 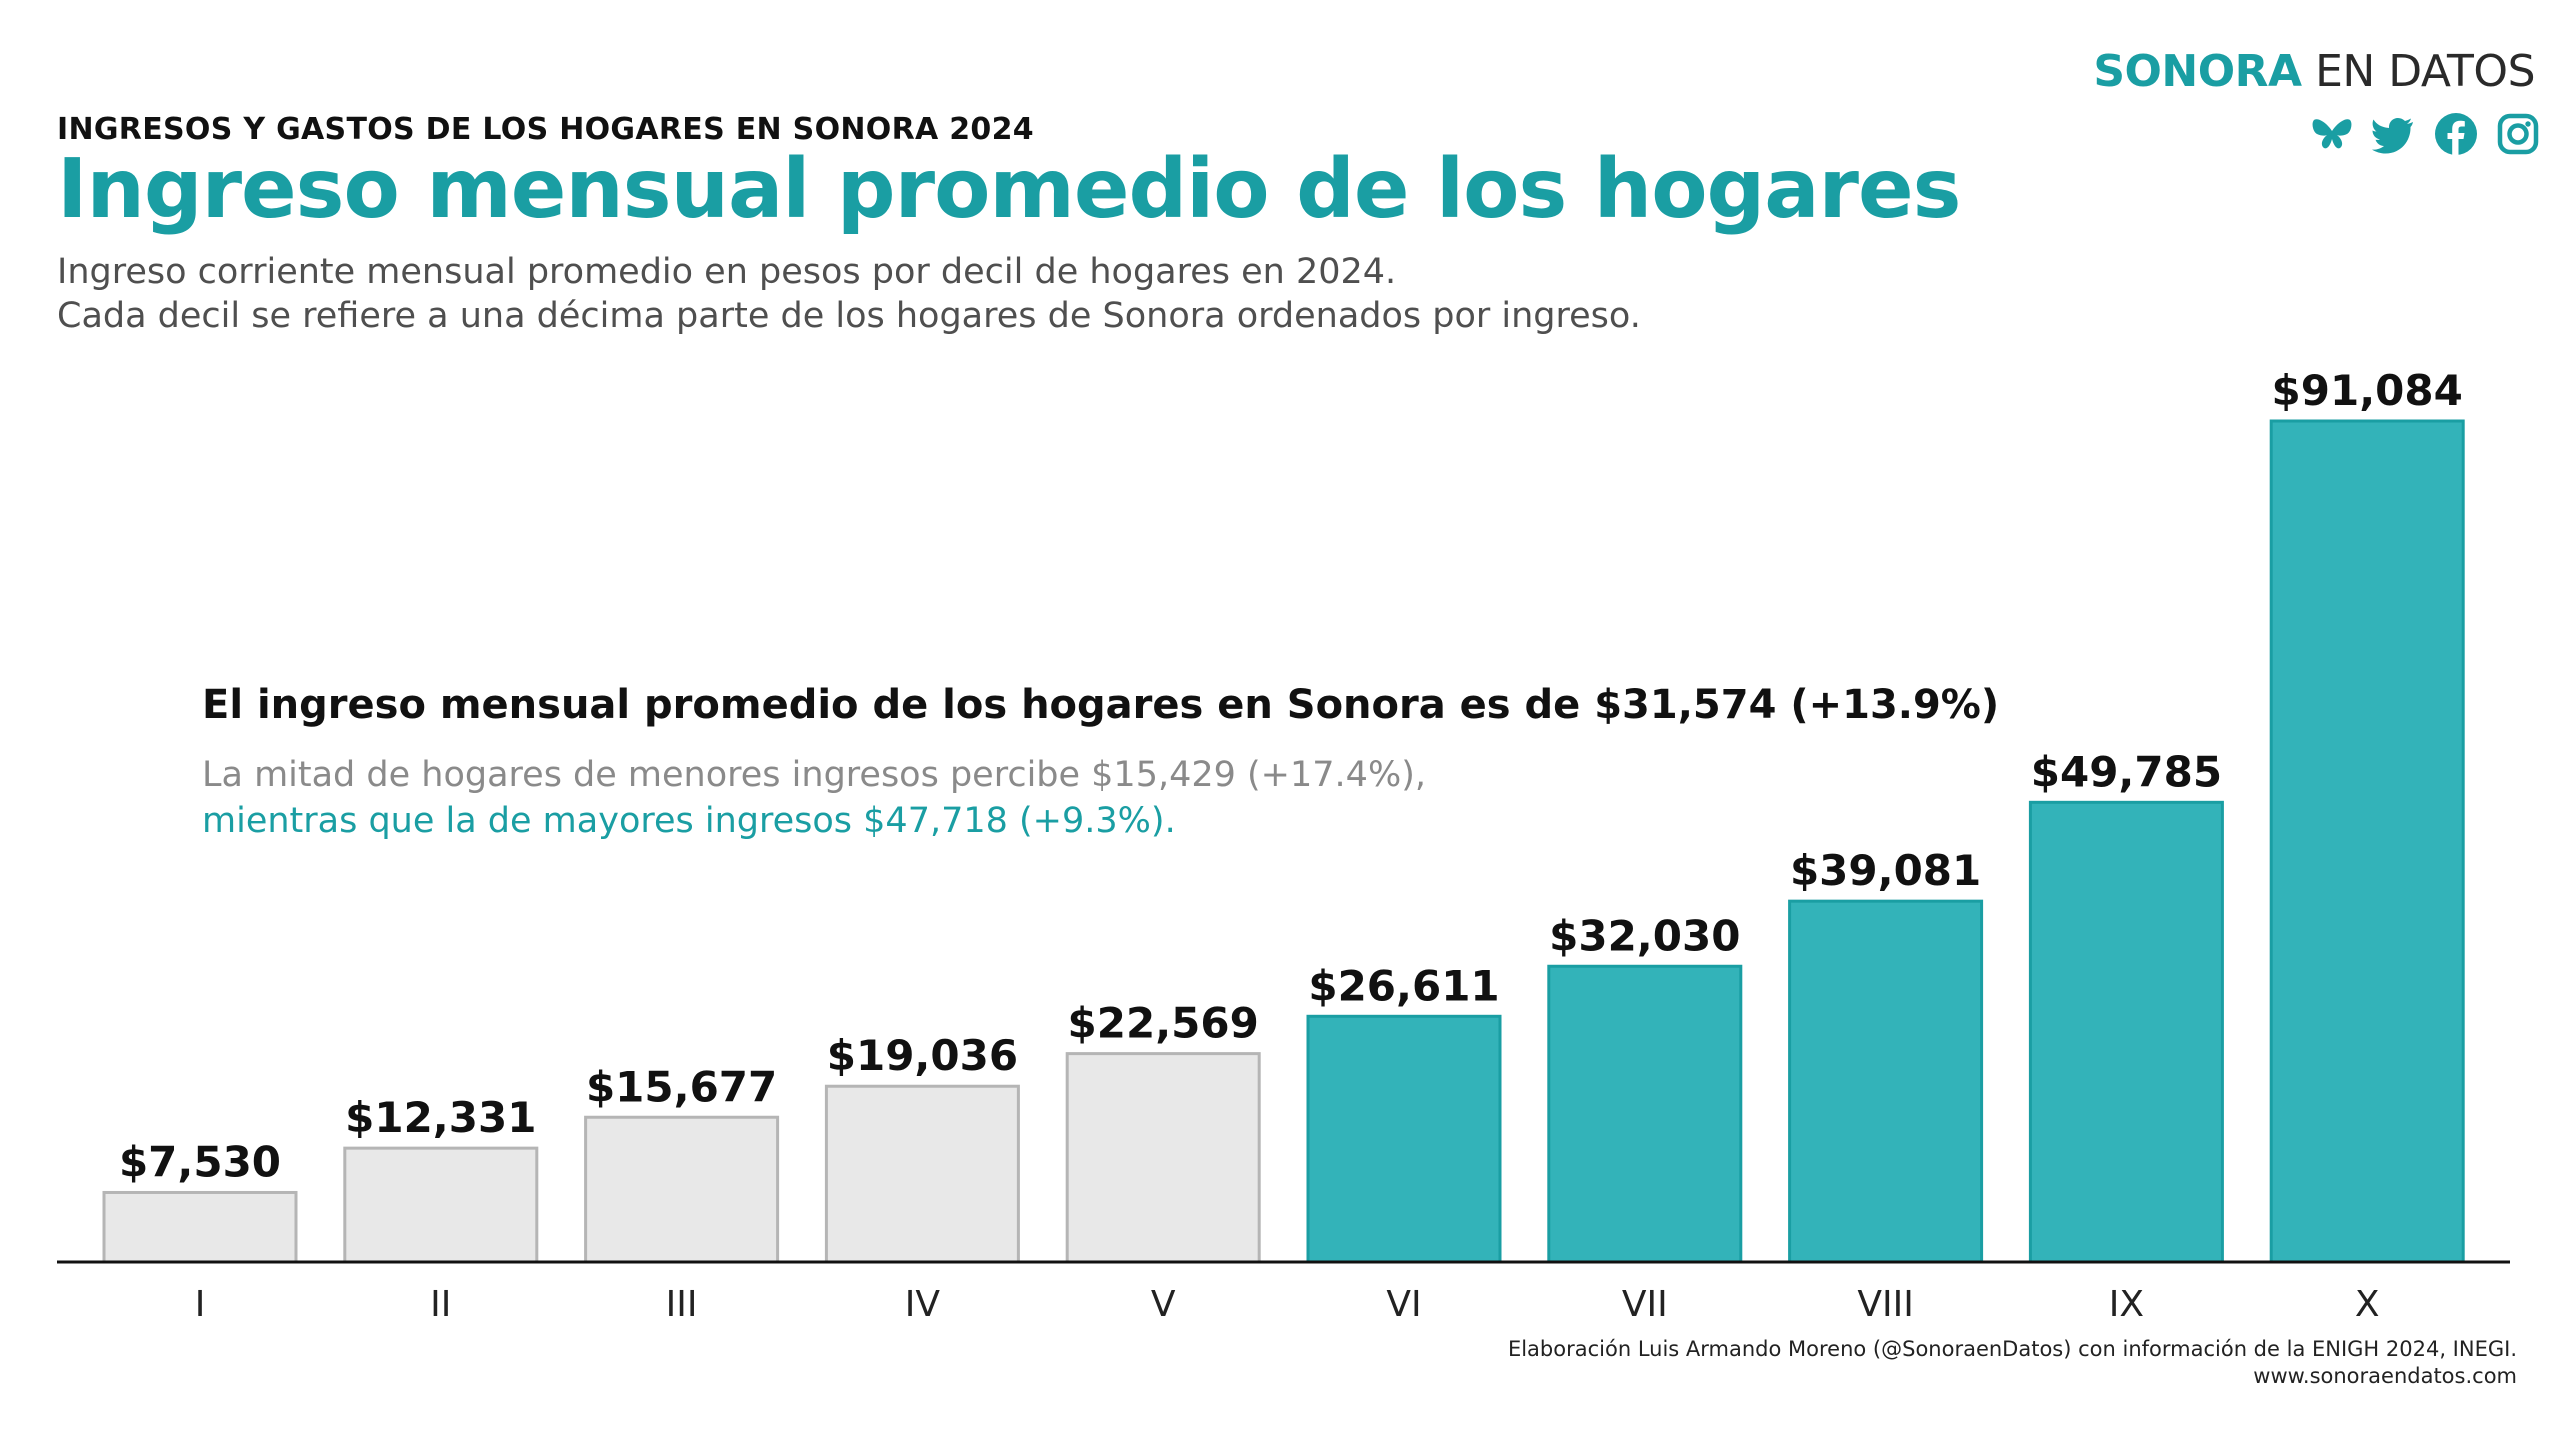 I want to click on tick-label-V: V, so click(x=1163, y=1304).